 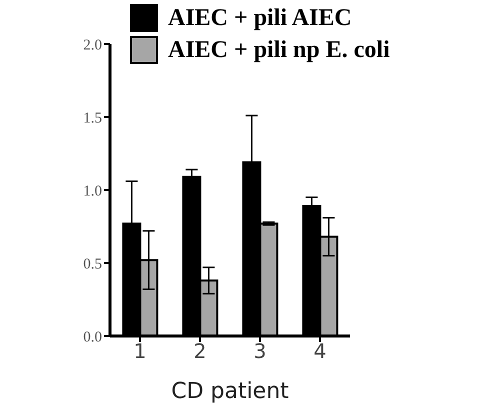 What do you see at coordinates (92, 264) in the screenshot?
I see `y-tick-label: 0.5` at bounding box center [92, 264].